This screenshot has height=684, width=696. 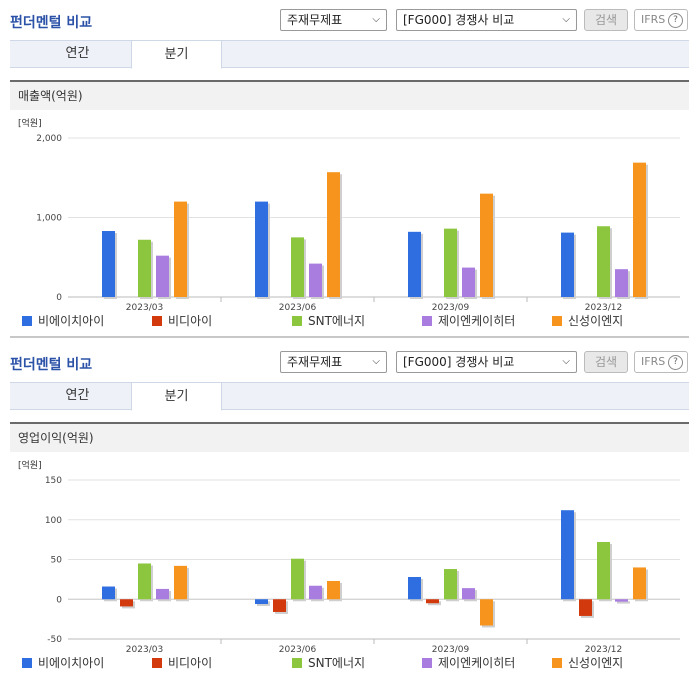 What do you see at coordinates (59, 298) in the screenshot?
I see `y-tick-label: 0` at bounding box center [59, 298].